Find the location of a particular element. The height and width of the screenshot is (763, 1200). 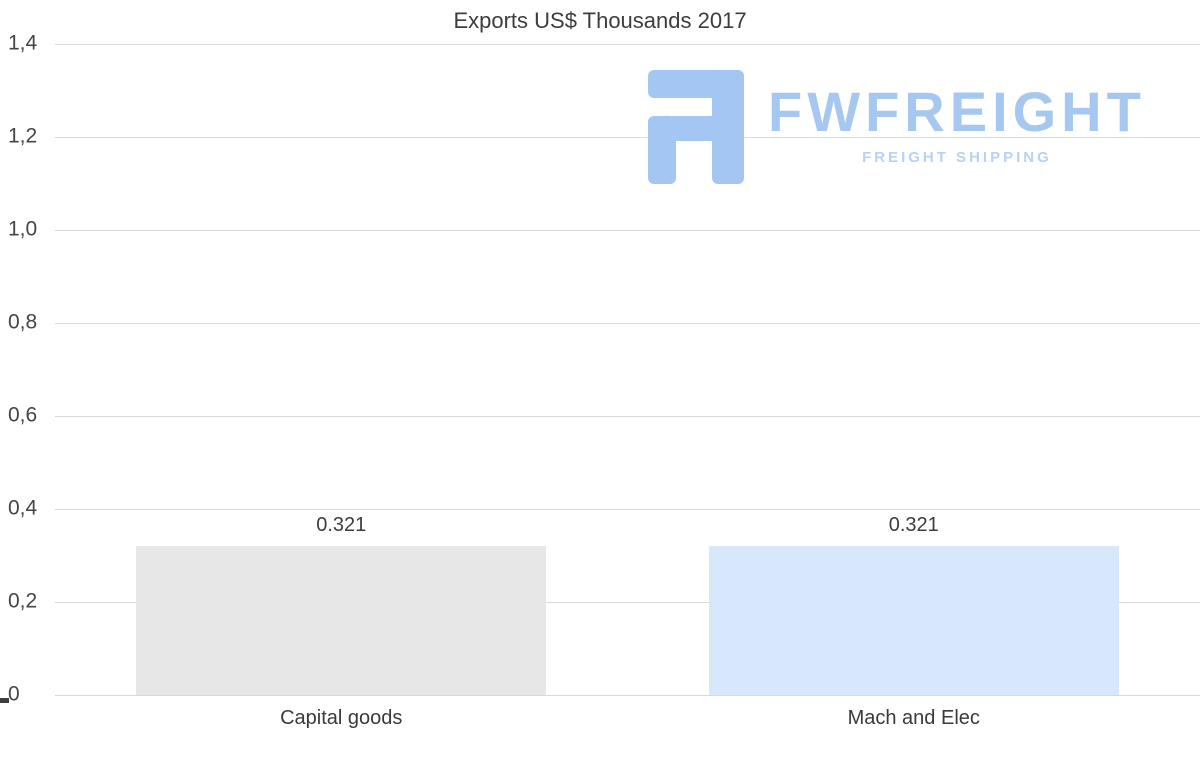

y-axis-tick-label: 0,6 is located at coordinates (23, 415).